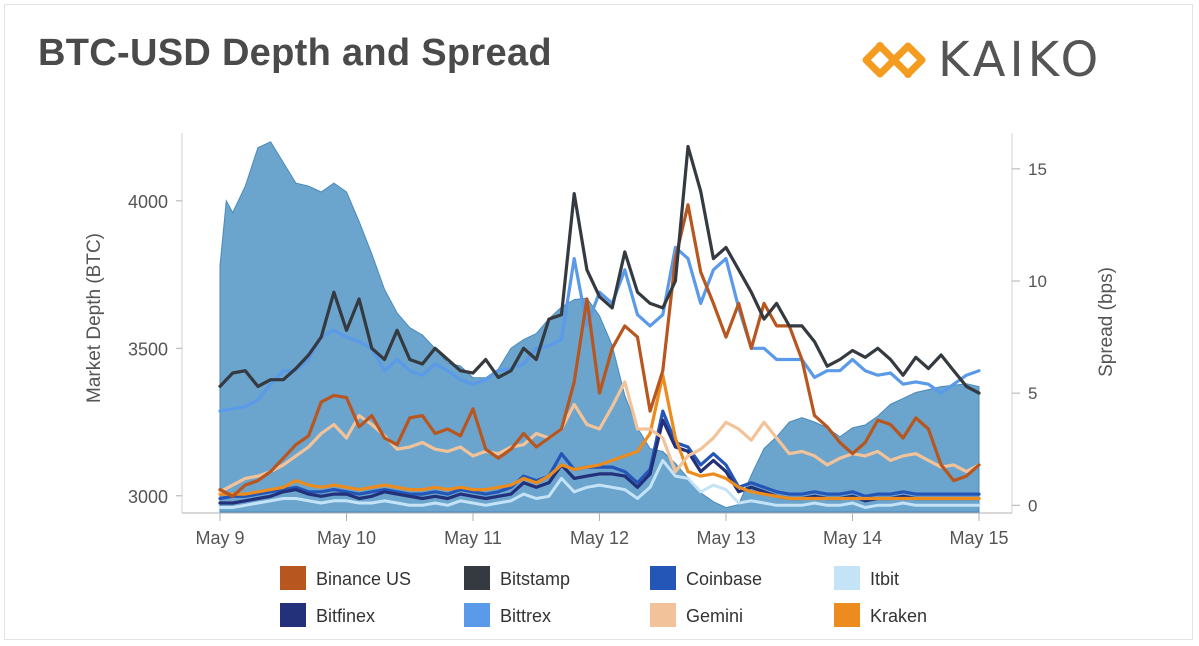 This screenshot has width=1199, height=646. Describe the element at coordinates (148, 202) in the screenshot. I see `left-tick-label: 4000` at that location.